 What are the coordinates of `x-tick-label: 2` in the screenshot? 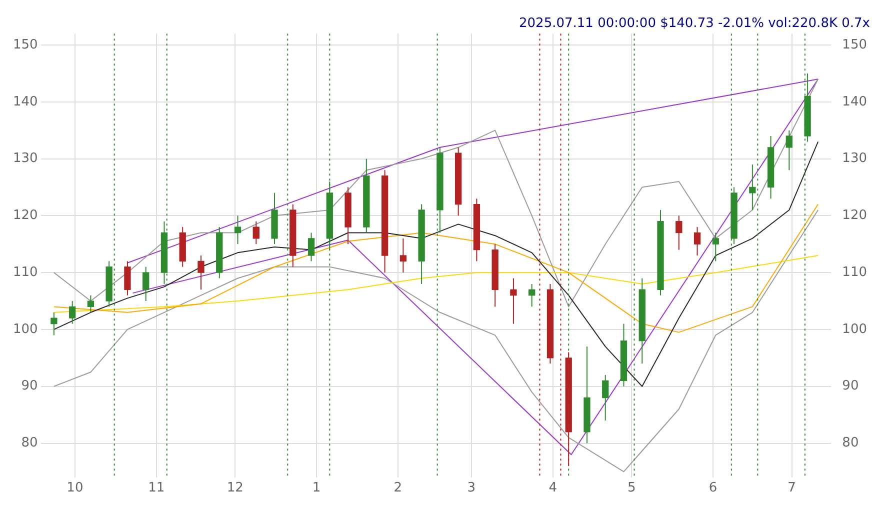 It's located at (398, 488).